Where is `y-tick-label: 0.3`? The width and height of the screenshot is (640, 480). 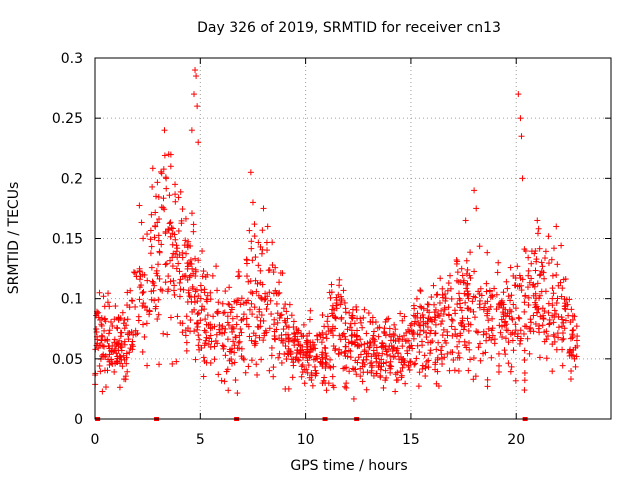
y-tick-label: 0.3 is located at coordinates (72, 59).